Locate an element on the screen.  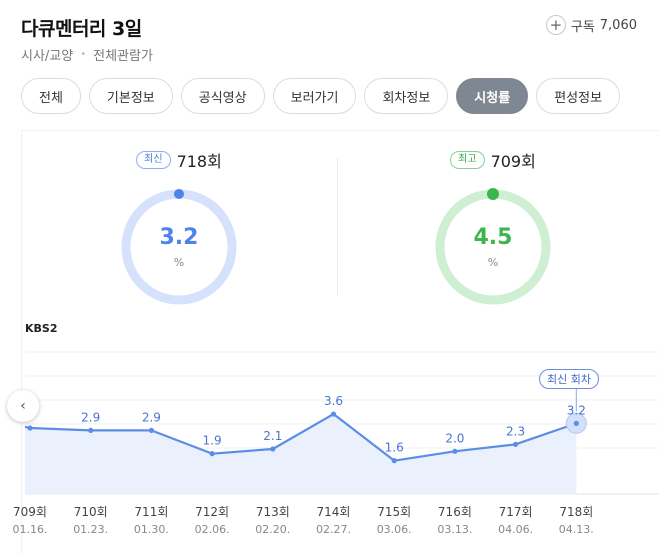
best-rating-value: 4.5 is located at coordinates (493, 237).